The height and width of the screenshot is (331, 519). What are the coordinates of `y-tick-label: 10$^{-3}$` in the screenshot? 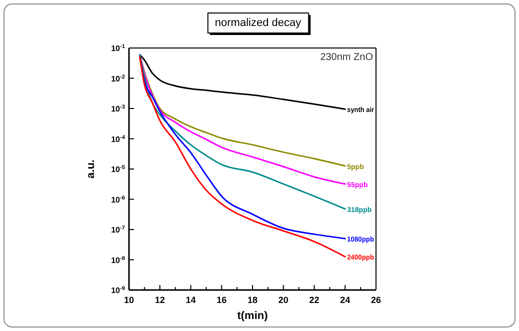 It's located at (118, 109).